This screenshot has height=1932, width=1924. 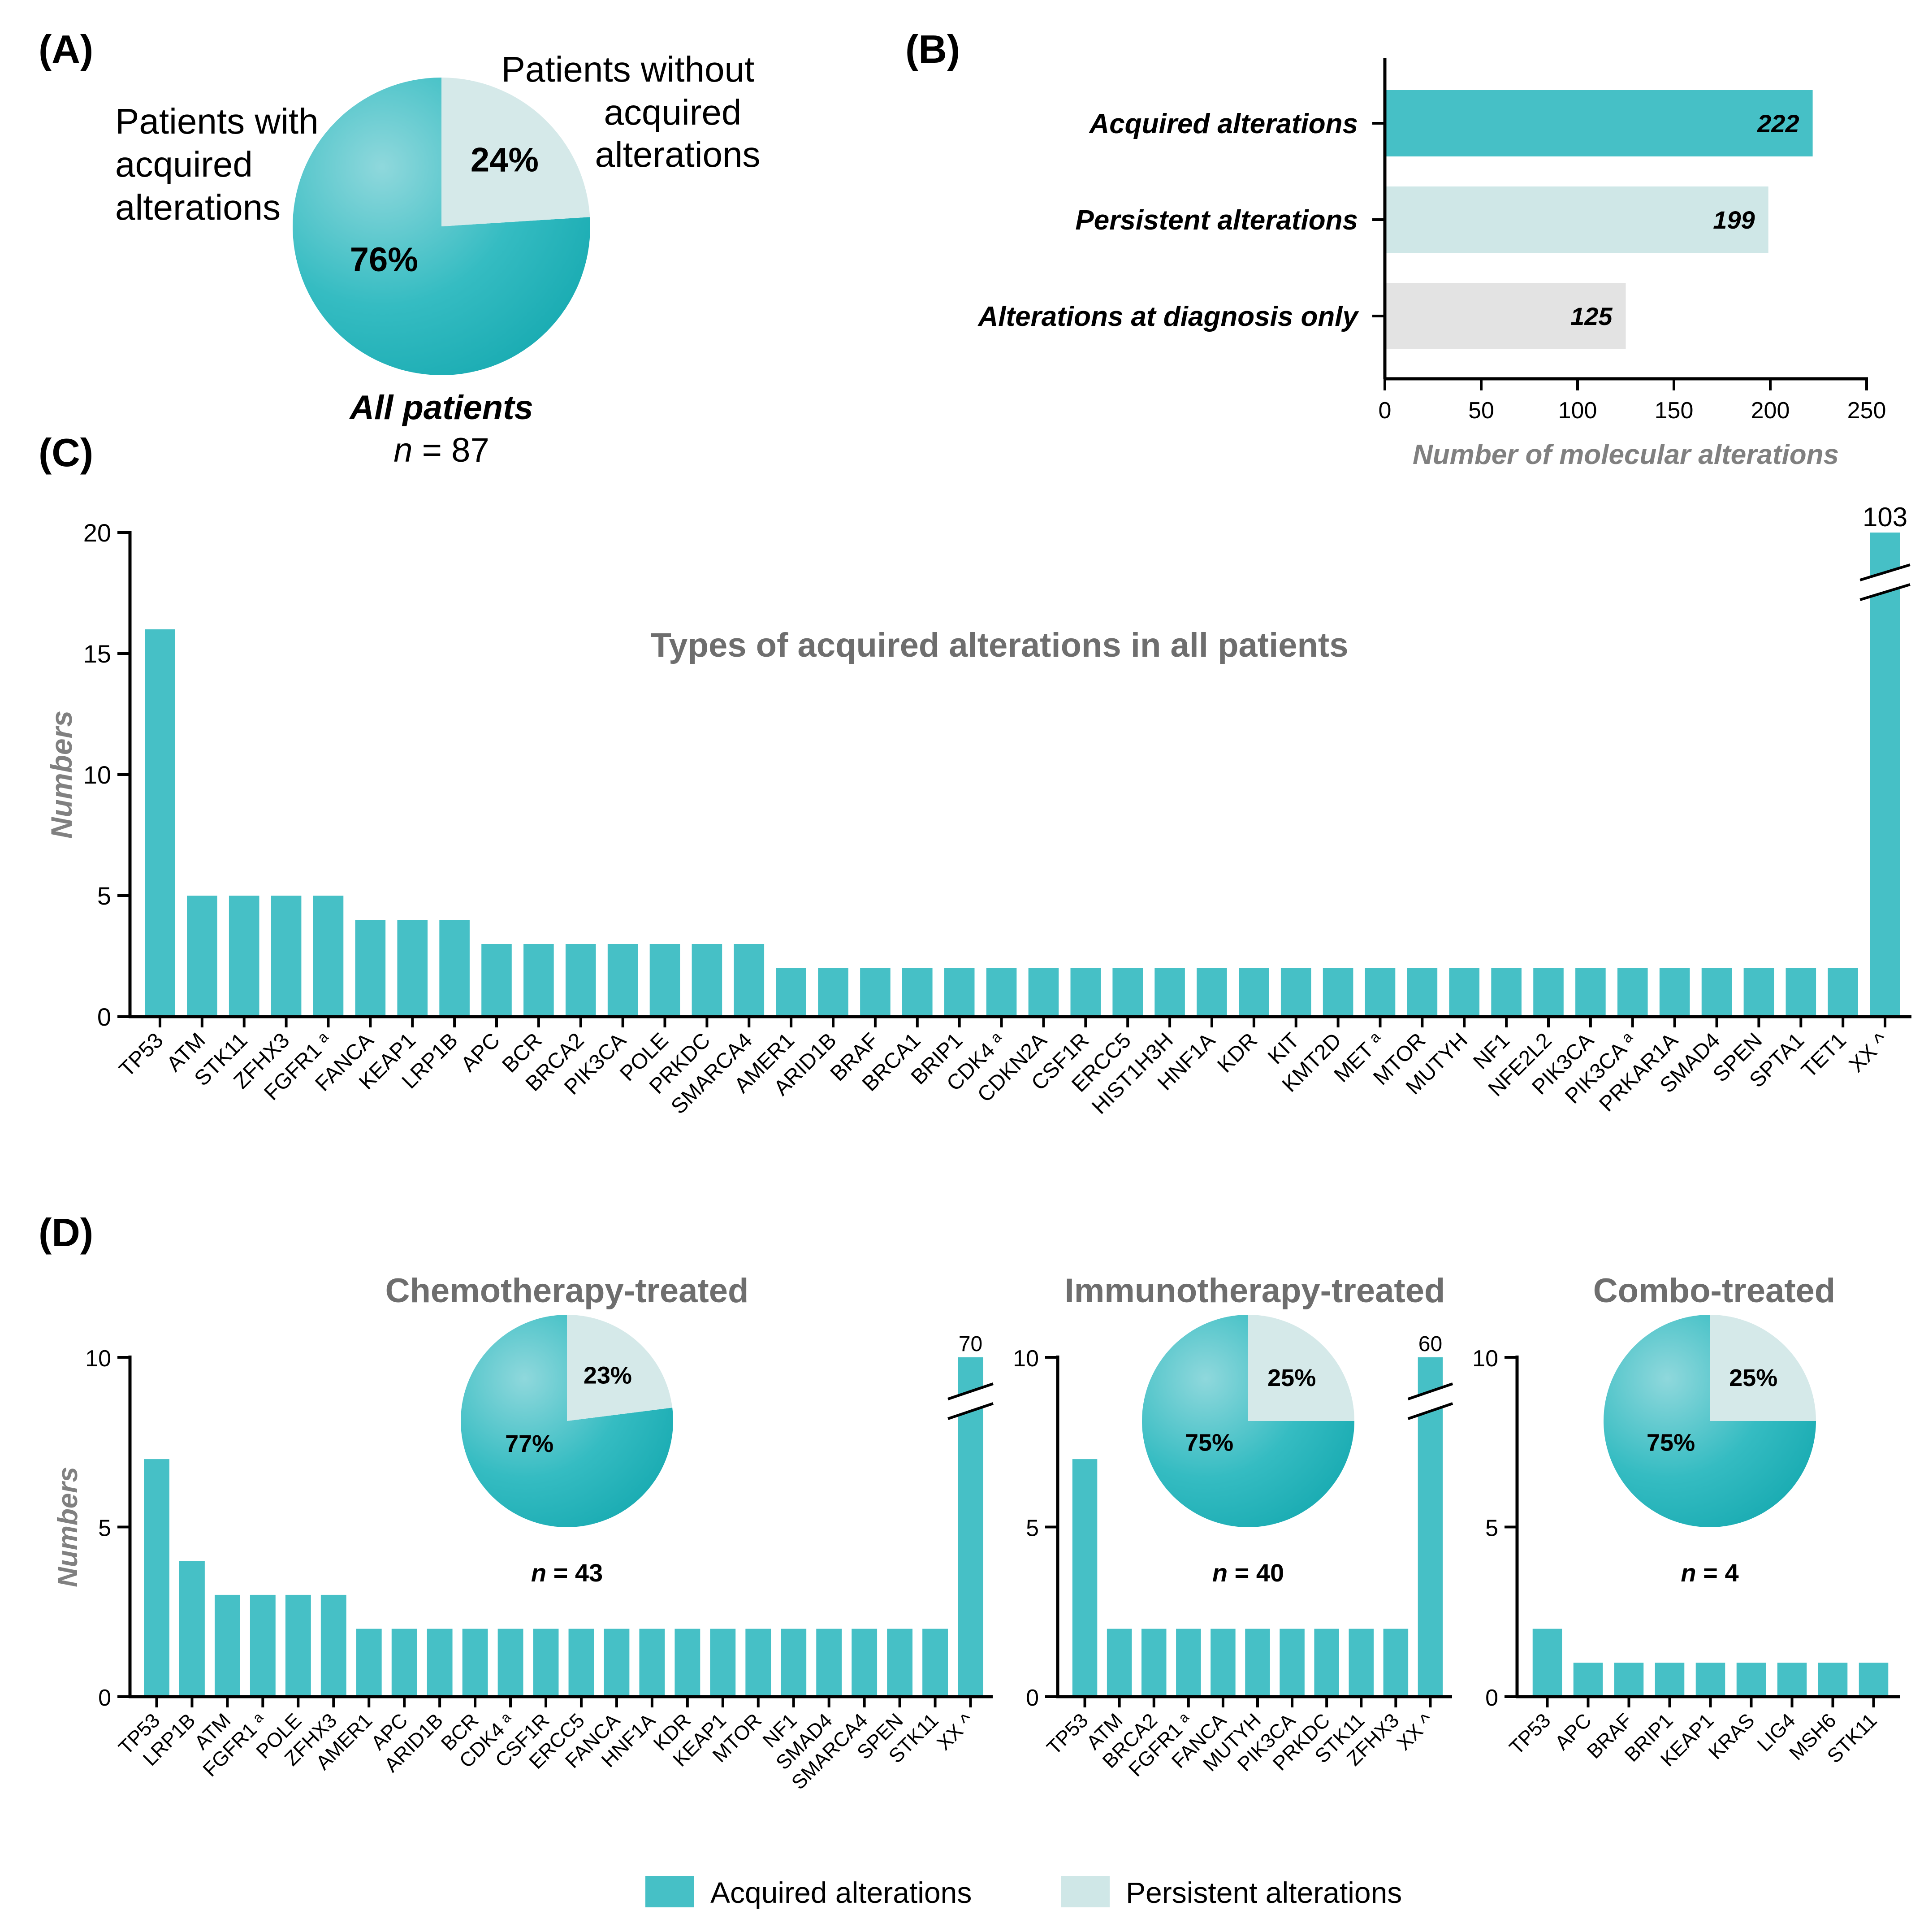 I want to click on chart-c-bar-zfhx3, so click(x=286, y=956).